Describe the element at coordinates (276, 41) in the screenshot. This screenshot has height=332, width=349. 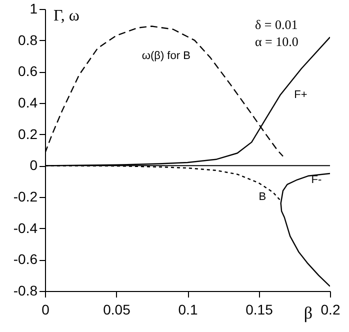
I see `annotation: α = 10.0` at that location.